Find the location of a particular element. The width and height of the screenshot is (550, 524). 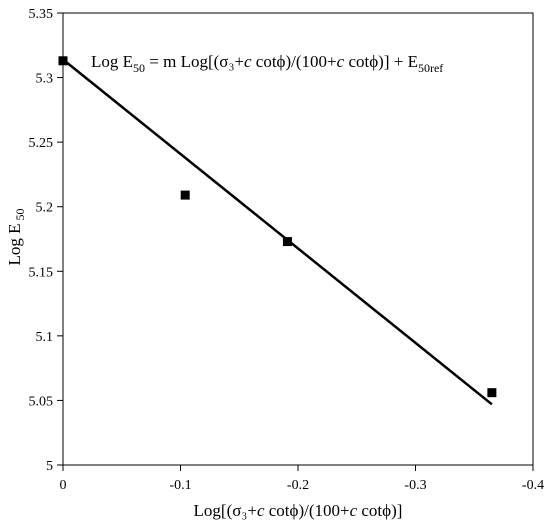

x-tick-label: -0.1 is located at coordinates (180, 485).